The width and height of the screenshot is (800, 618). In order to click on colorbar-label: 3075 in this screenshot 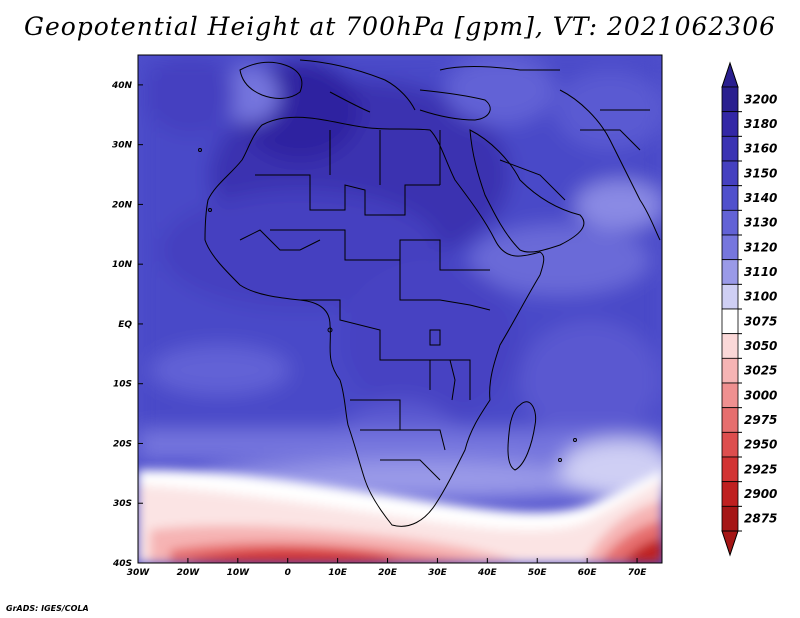, I will do `click(760, 321)`.